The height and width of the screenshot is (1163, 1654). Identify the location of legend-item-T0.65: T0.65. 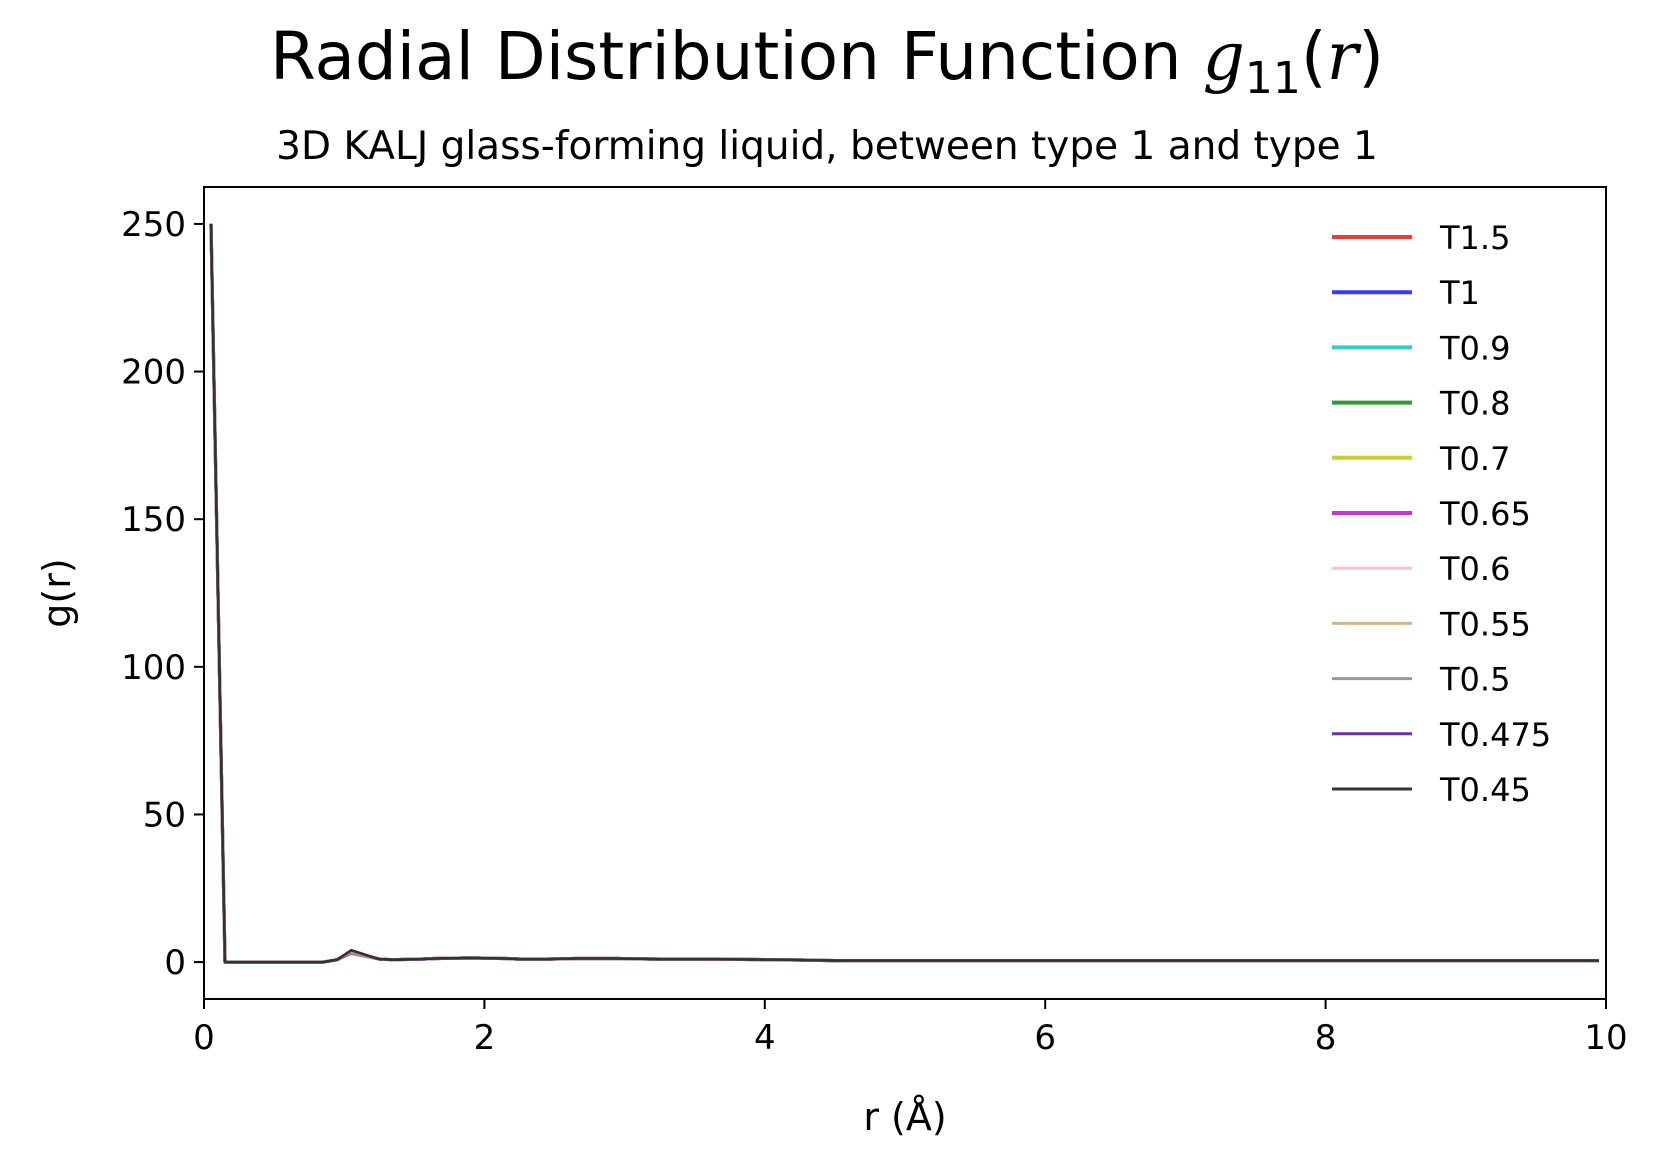
(1431, 514).